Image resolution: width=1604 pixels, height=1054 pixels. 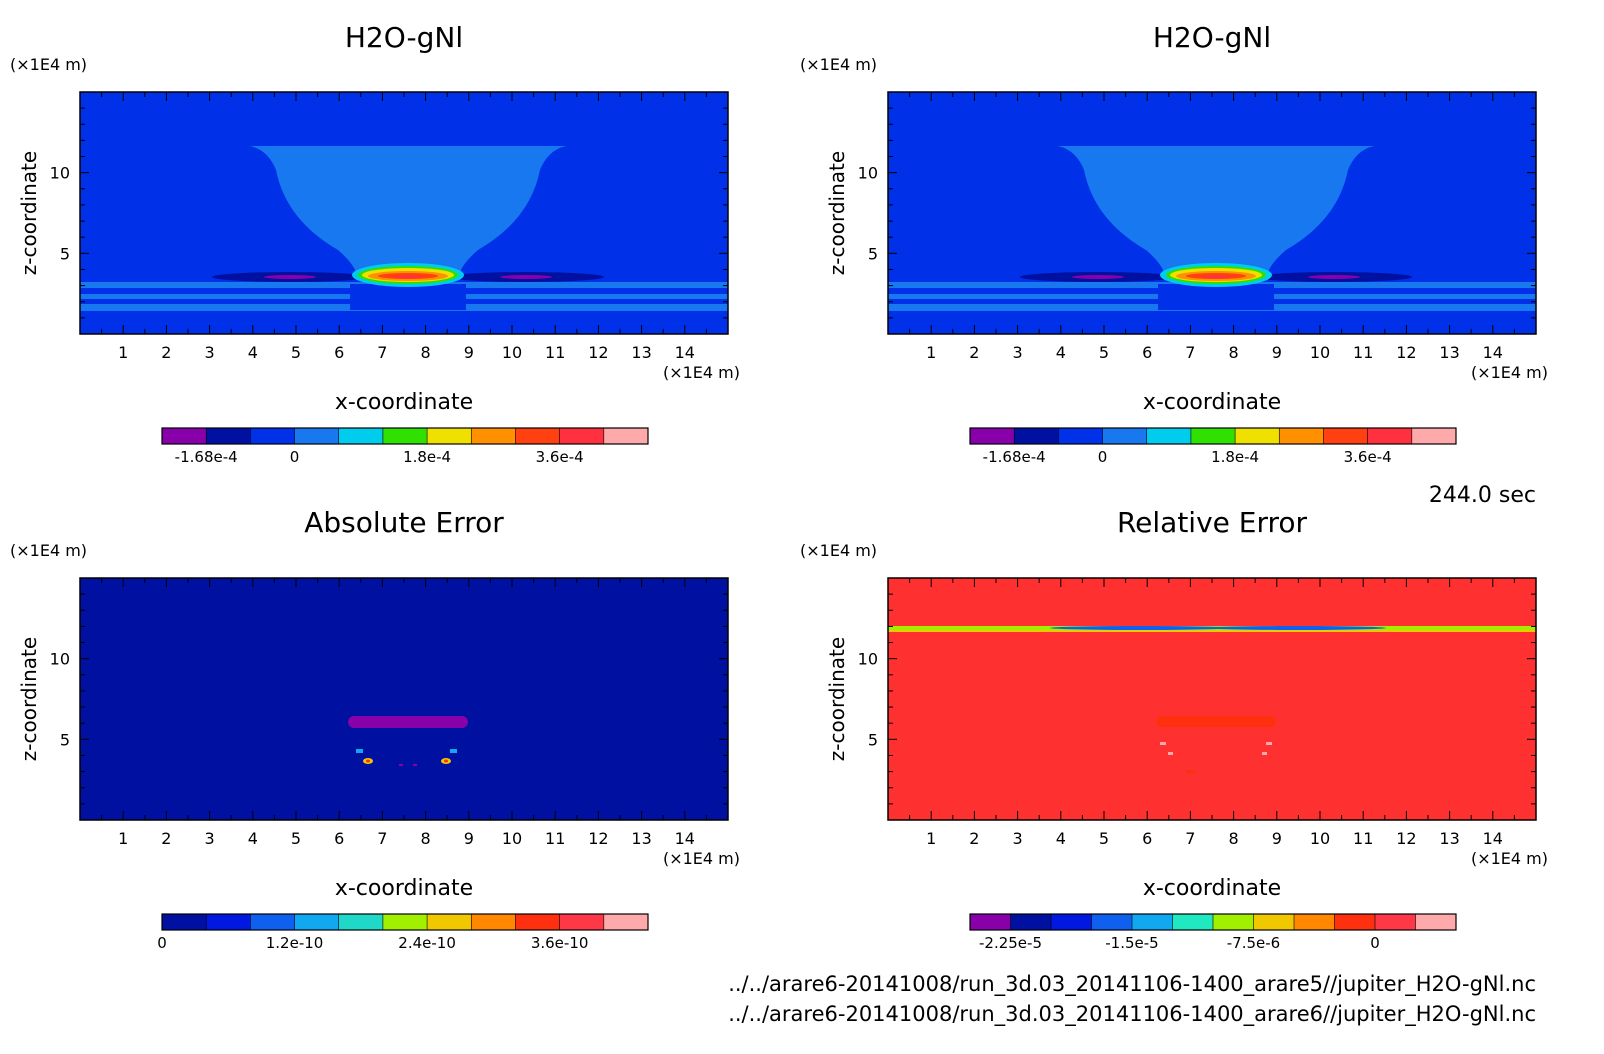 What do you see at coordinates (1014, 457) in the screenshot?
I see `colorbar-label: -1.68e-4` at bounding box center [1014, 457].